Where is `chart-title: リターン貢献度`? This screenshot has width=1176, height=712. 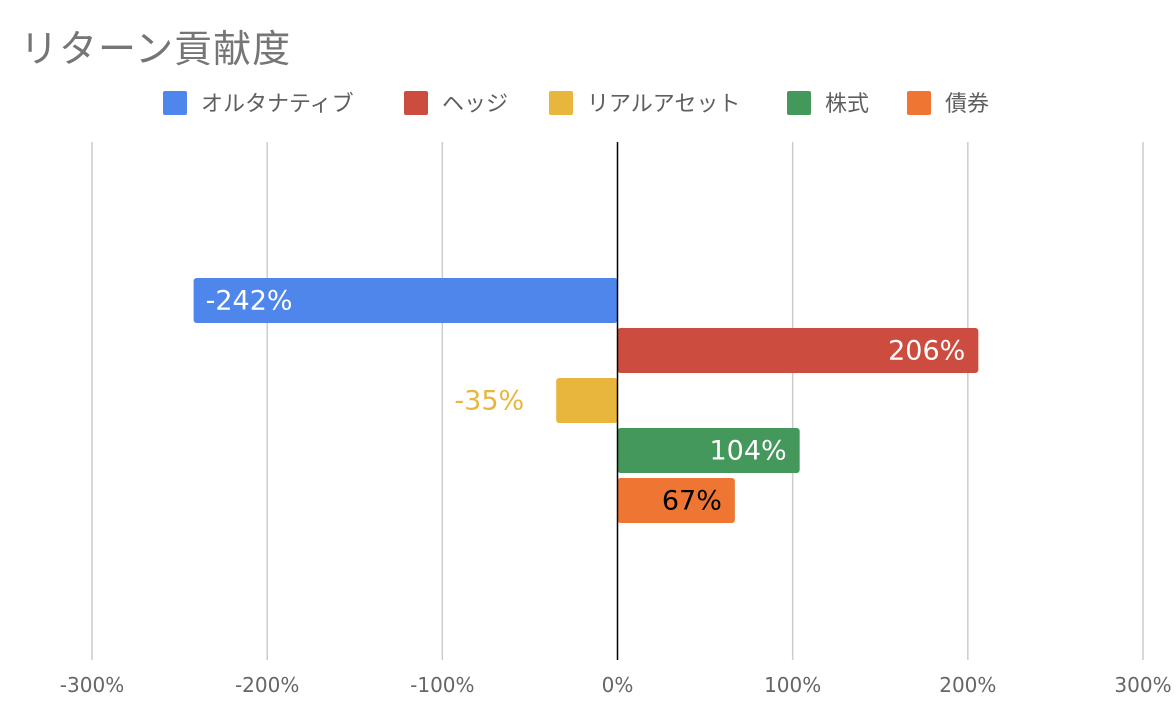
chart-title: リターン貢献度 is located at coordinates (156, 49).